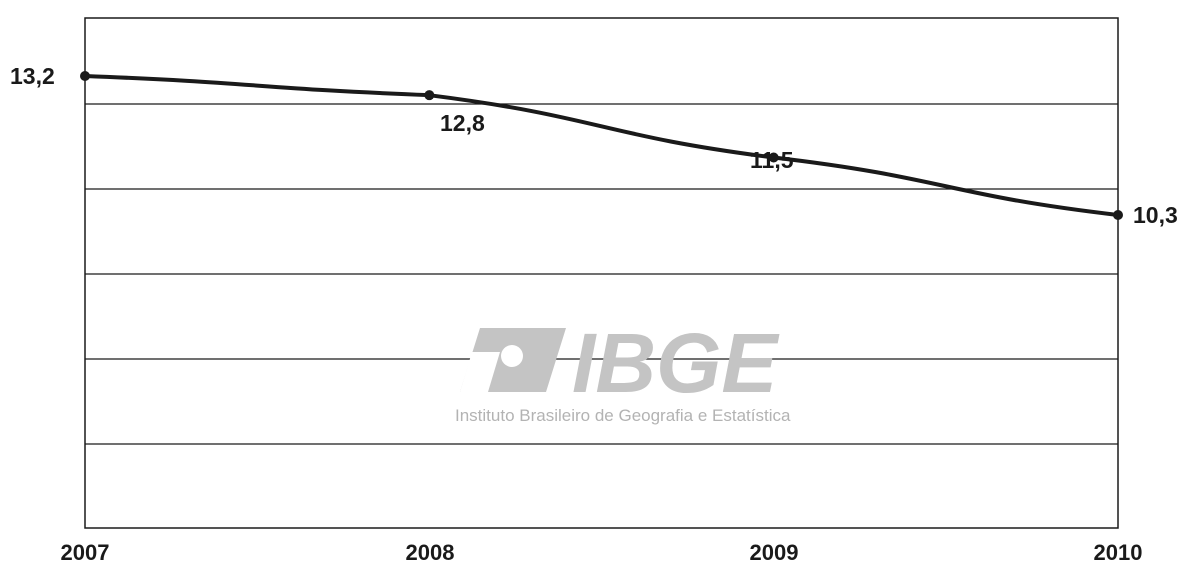 The image size is (1200, 580). I want to click on x-axis: 2007 2008 2009 2010, so click(602, 552).